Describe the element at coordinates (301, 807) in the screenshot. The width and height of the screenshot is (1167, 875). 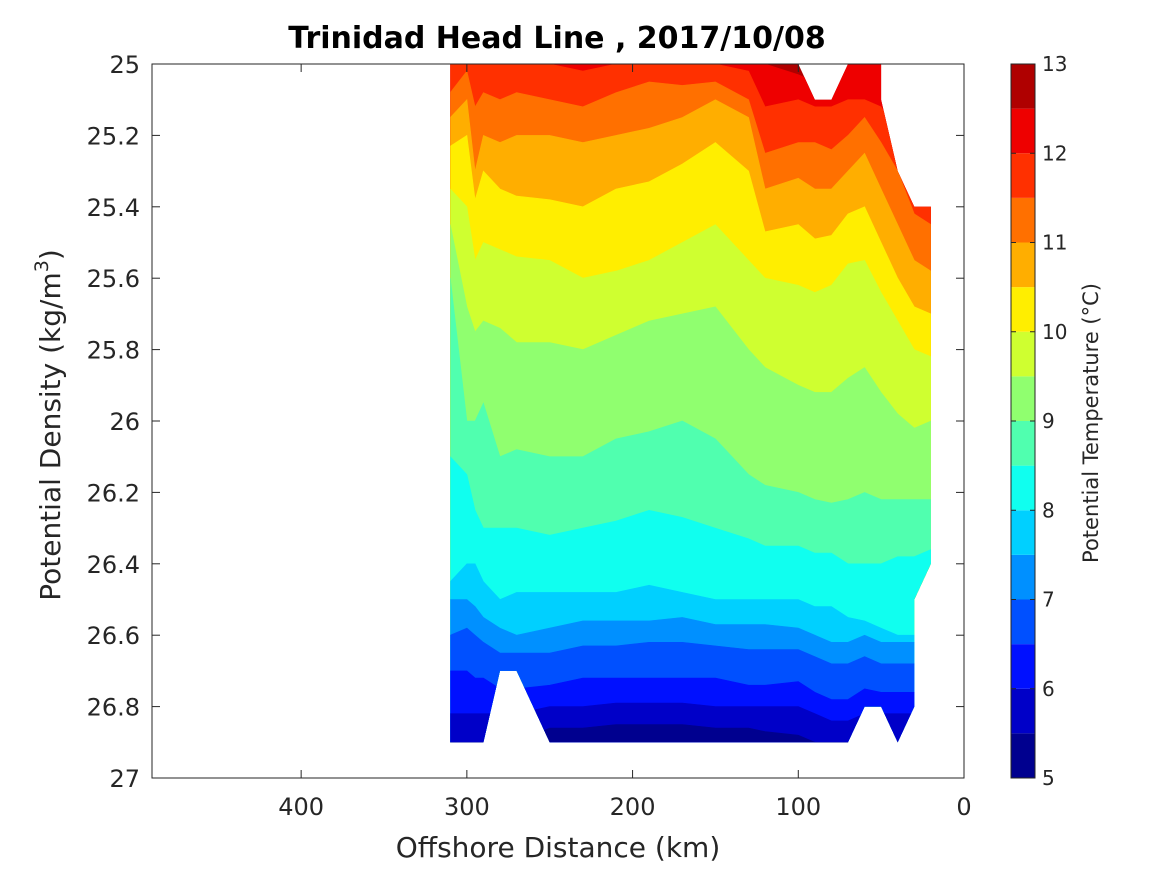
I see `x-tick-label: 400` at that location.